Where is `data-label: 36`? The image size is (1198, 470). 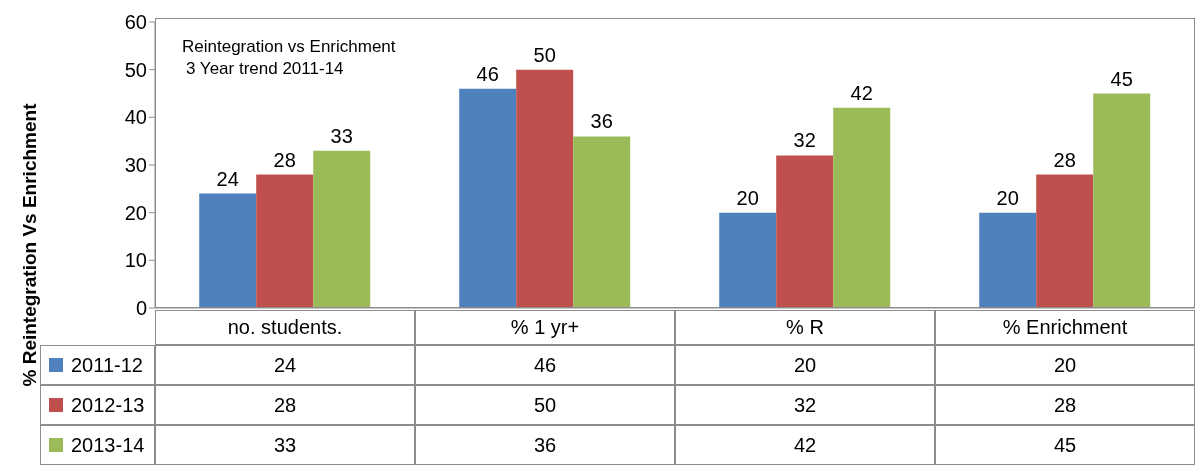
data-label: 36 is located at coordinates (545, 445).